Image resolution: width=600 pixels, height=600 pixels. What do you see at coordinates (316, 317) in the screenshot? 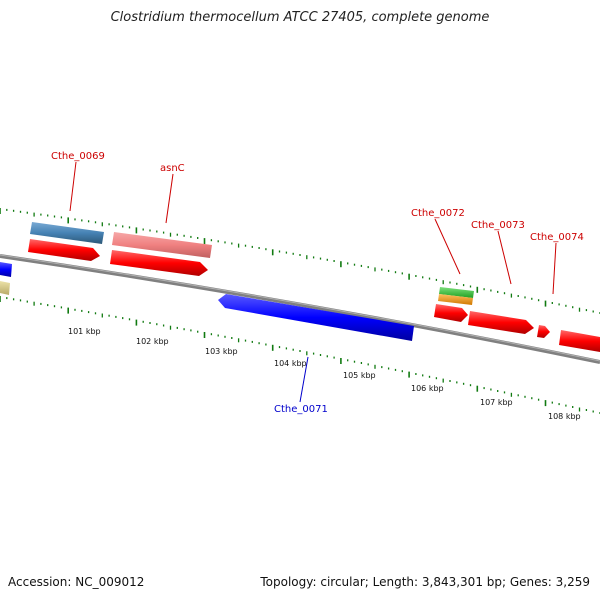
I see `gene-cthe-0071-arrow` at bounding box center [316, 317].